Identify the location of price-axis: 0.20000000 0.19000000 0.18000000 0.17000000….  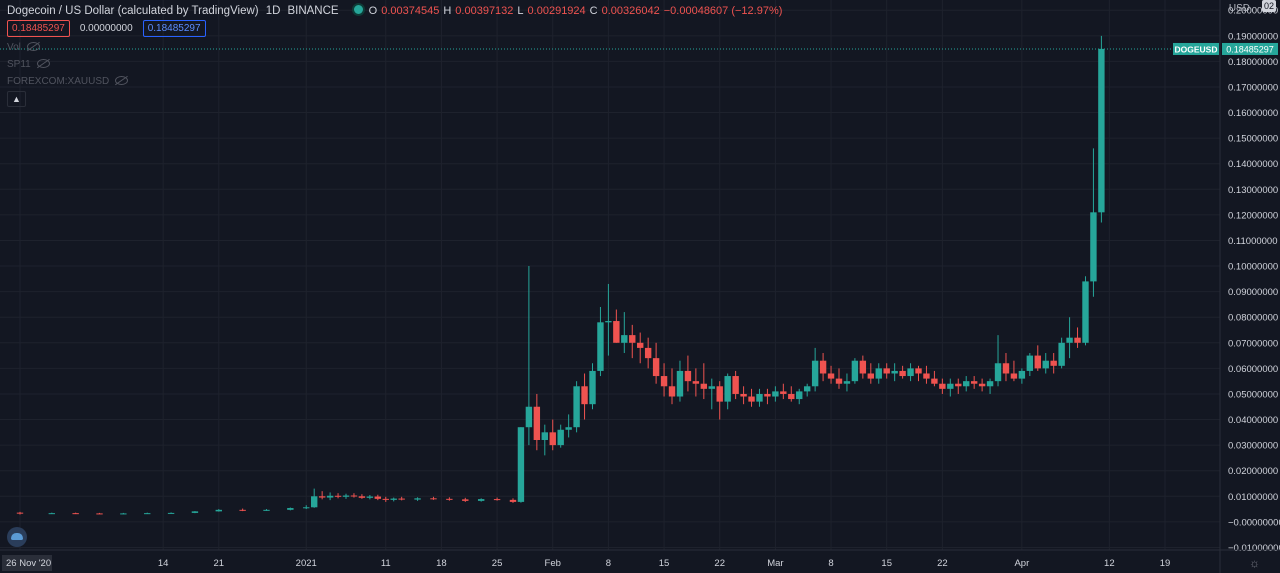
(1249, 286).